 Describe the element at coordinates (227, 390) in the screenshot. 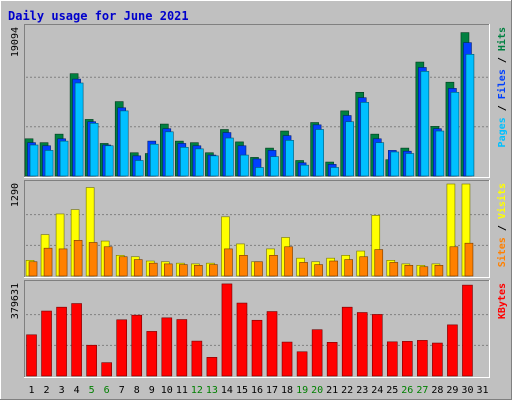

I see `x-tick-label: 14` at that location.